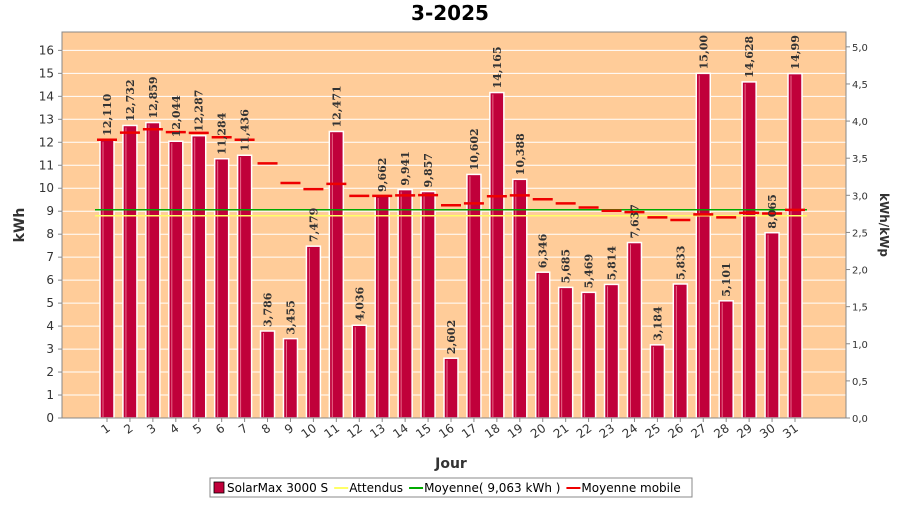 This screenshot has height=505, width=900. Describe the element at coordinates (634, 221) in the screenshot. I see `bar-value-label: 7,637` at that location.